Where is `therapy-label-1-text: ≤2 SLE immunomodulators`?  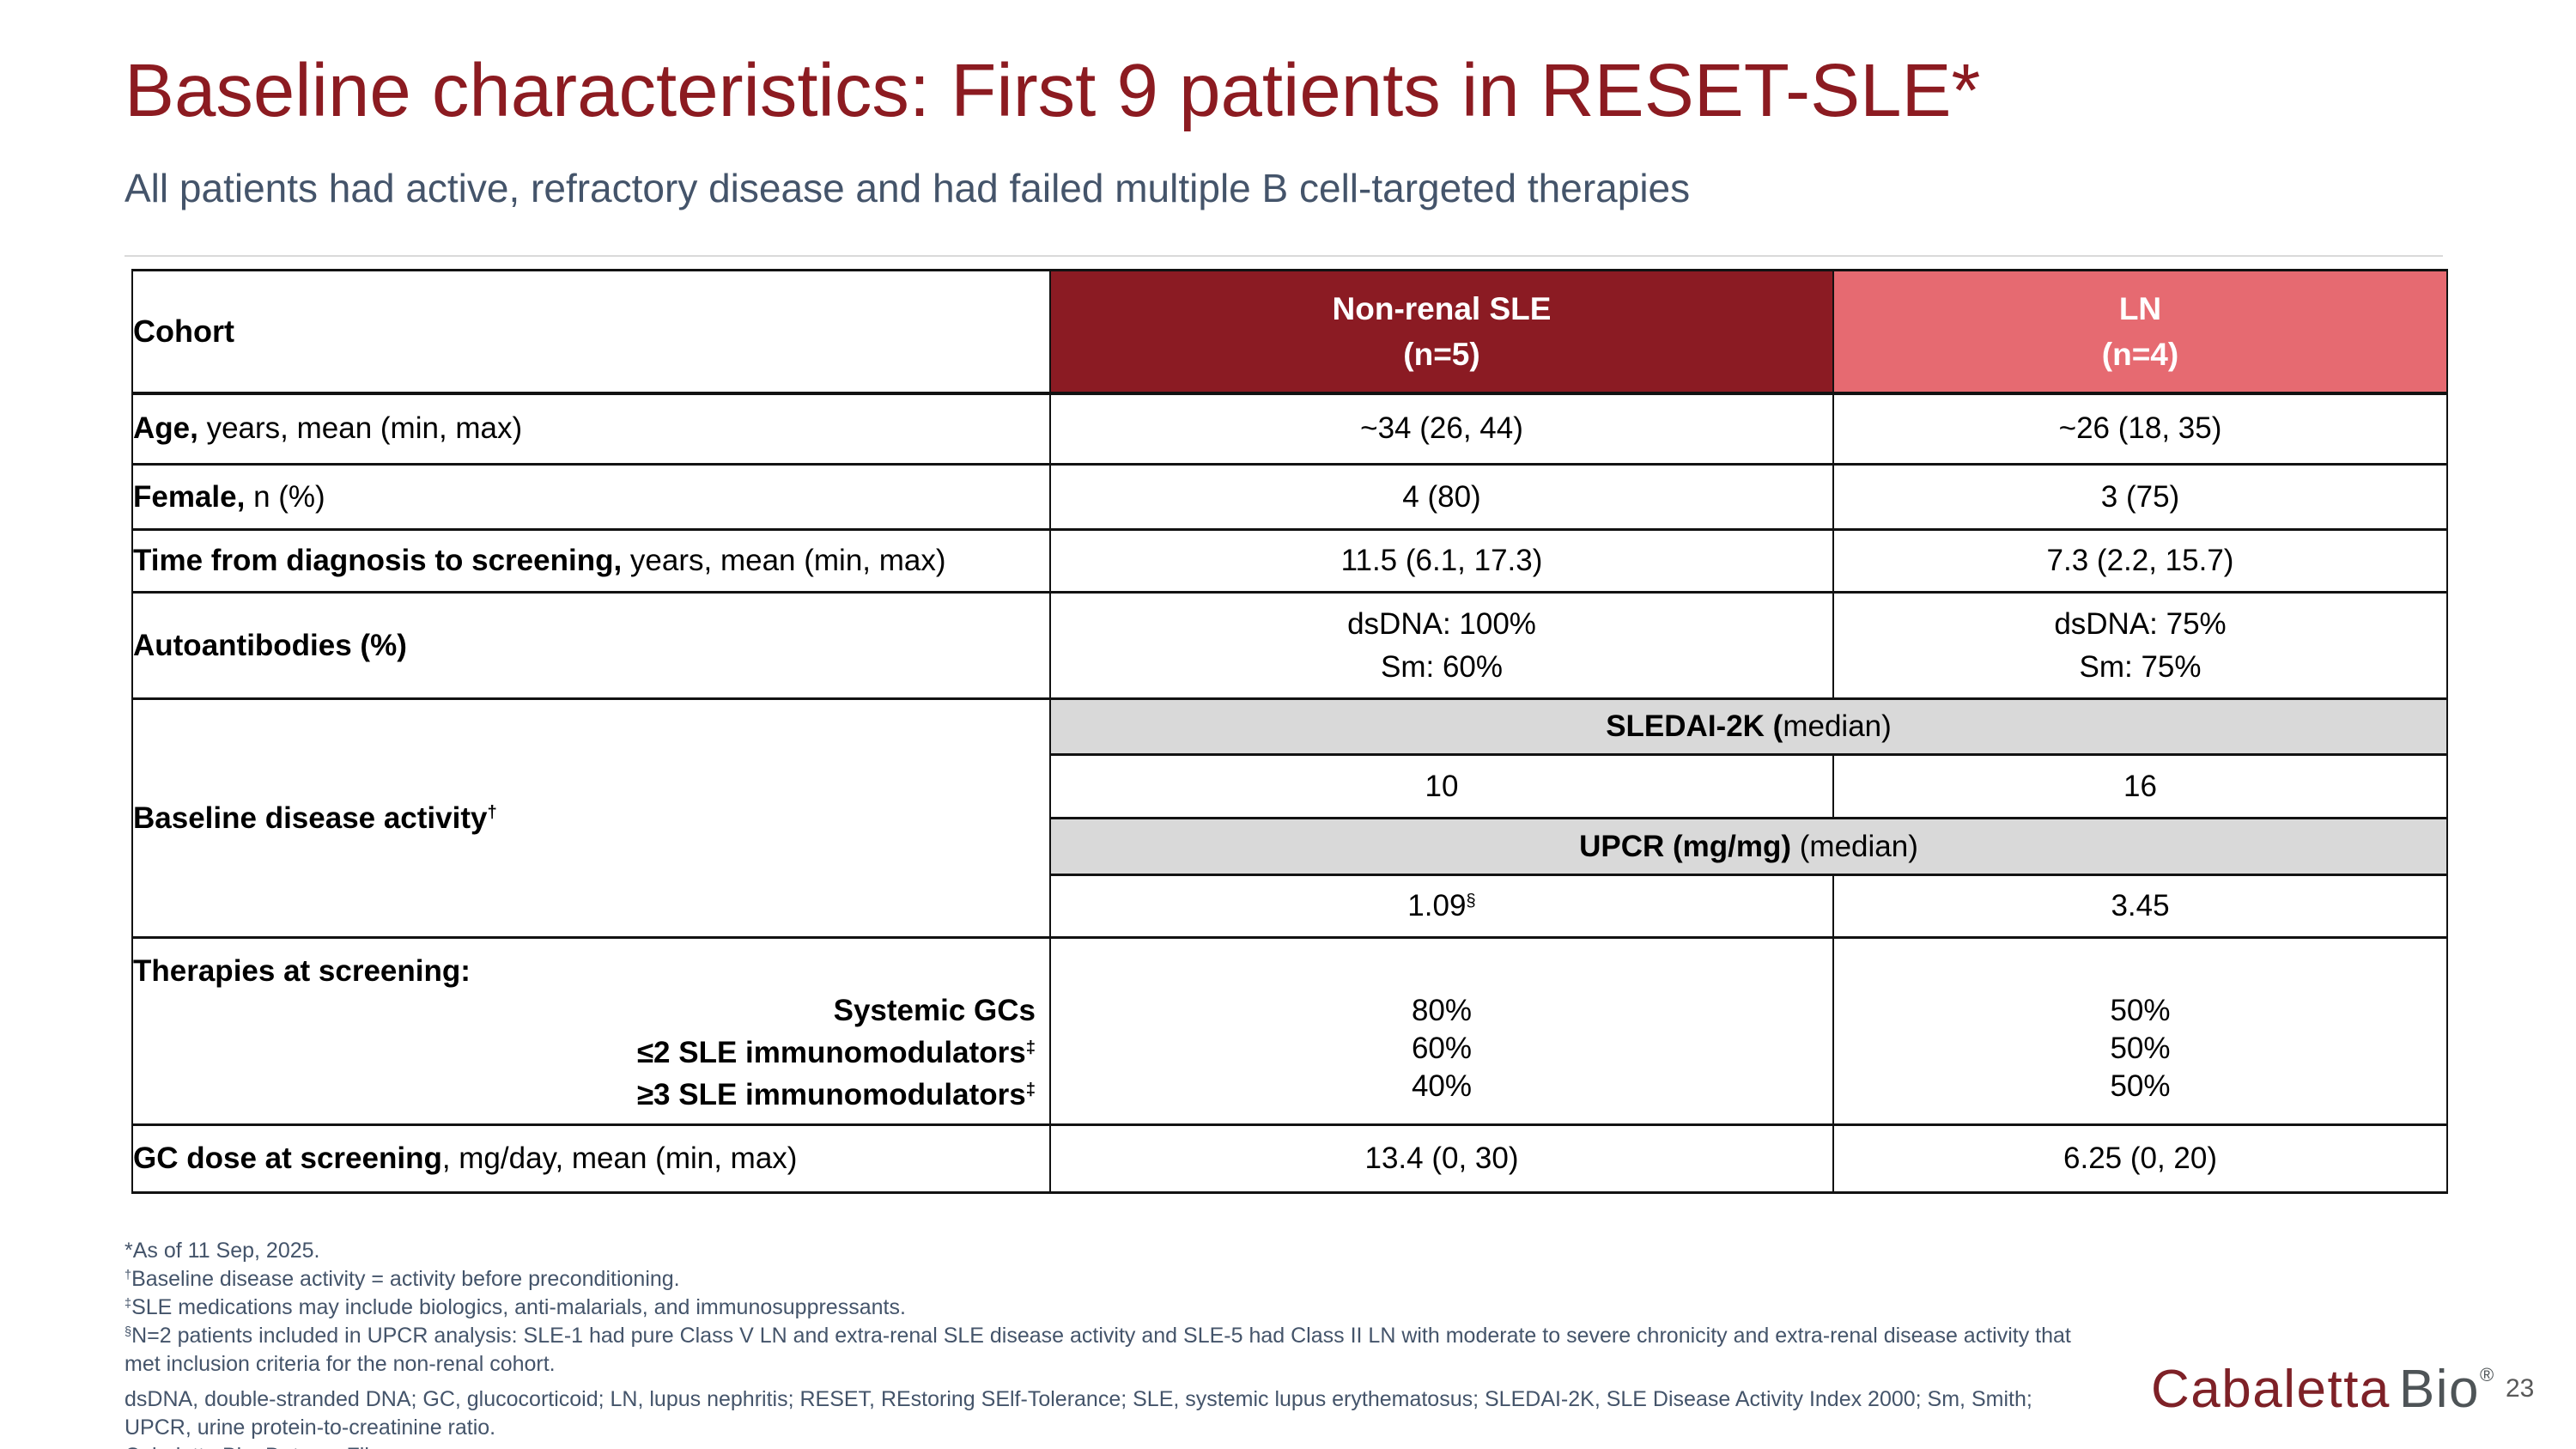 therapy-label-1-text: ≤2 SLE immunomodulators is located at coordinates (831, 1052).